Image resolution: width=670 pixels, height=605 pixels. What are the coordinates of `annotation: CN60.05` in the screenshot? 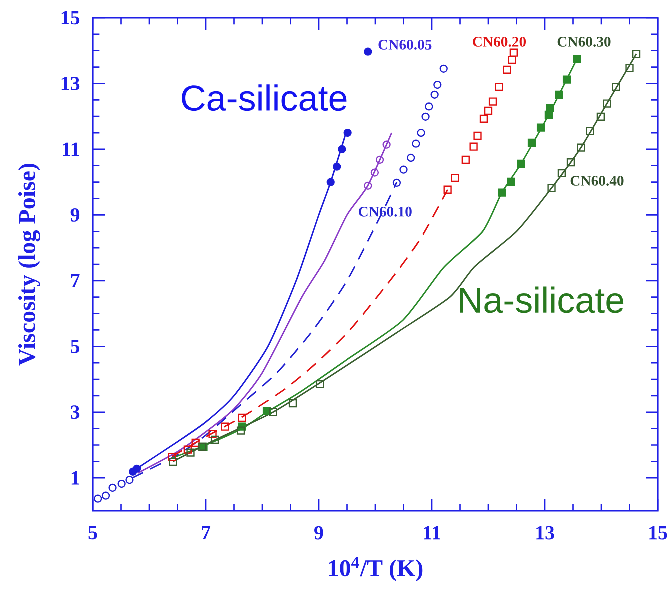 It's located at (405, 45).